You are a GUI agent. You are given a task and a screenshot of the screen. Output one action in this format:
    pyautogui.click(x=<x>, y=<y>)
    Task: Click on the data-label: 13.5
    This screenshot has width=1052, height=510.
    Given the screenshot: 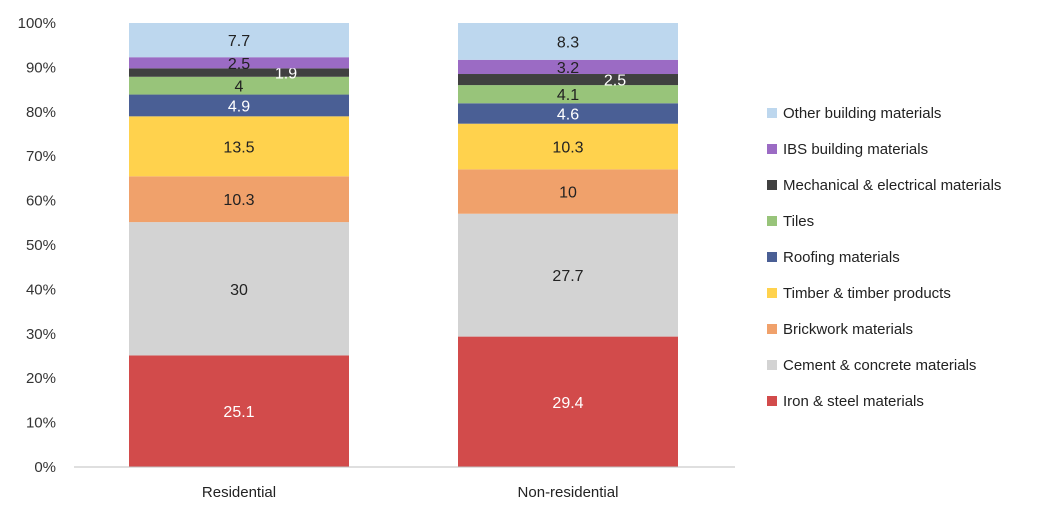 What is the action you would take?
    pyautogui.click(x=238, y=147)
    